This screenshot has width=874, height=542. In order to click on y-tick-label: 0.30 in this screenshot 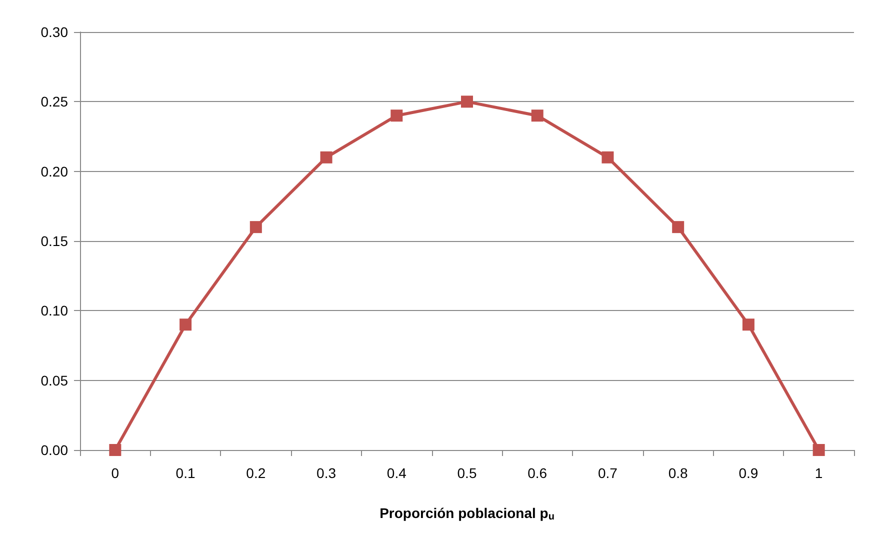, I will do `click(54, 32)`.